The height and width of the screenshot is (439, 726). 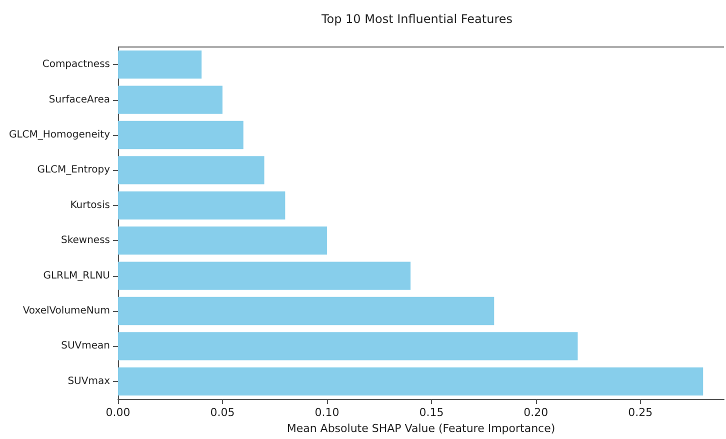 What do you see at coordinates (536, 412) in the screenshot?
I see `x-tick-label: 0.20` at bounding box center [536, 412].